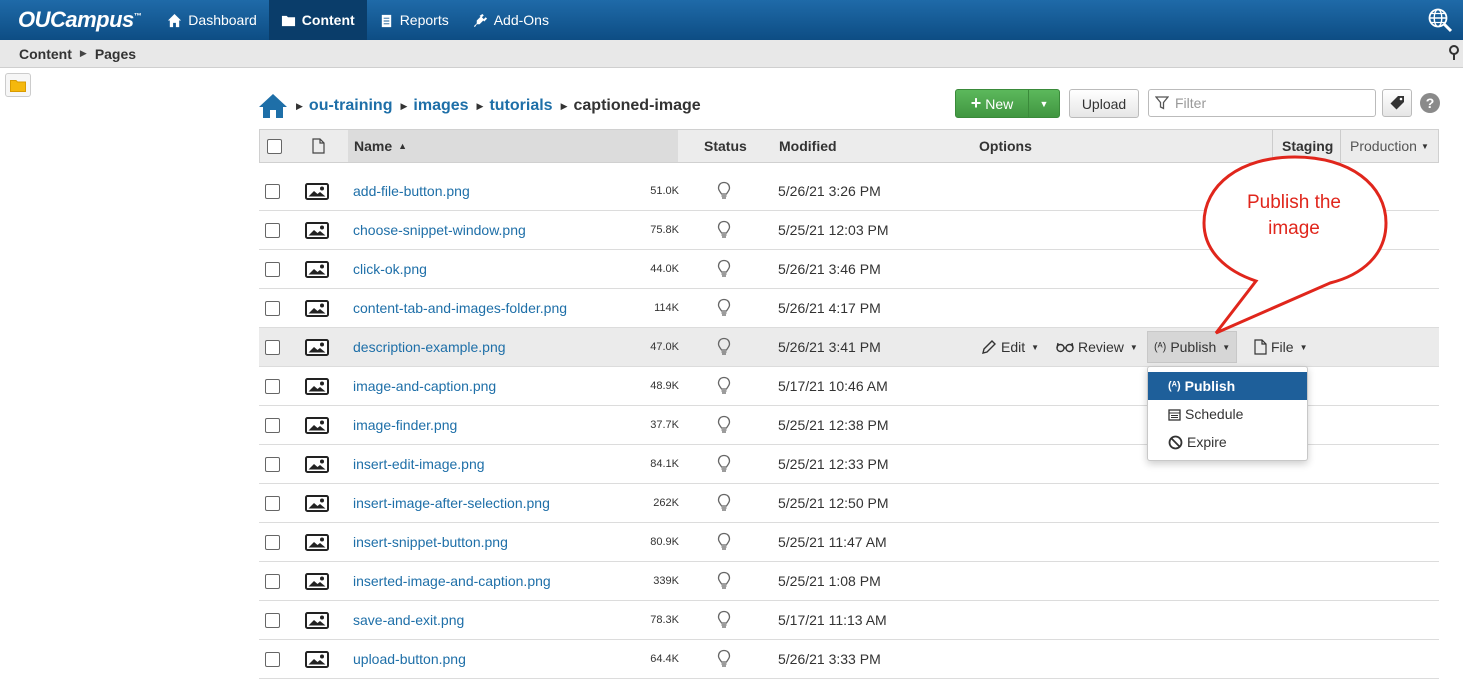  I want to click on nav-reports-label: Reports, so click(424, 20).